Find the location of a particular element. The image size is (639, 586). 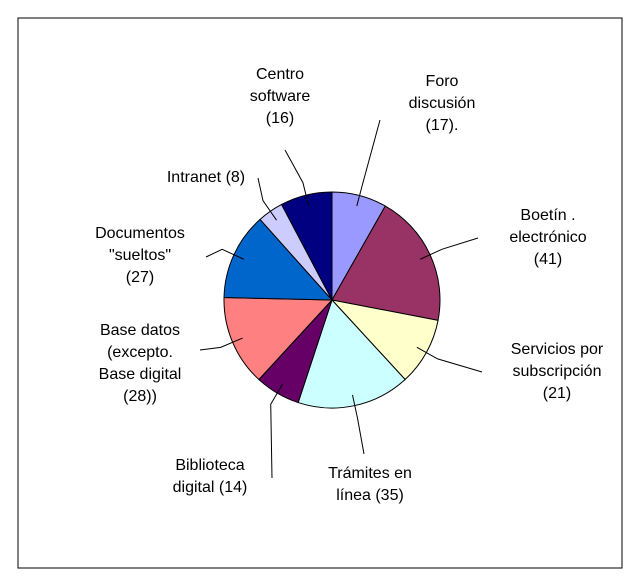

value-label: (8) is located at coordinates (236, 177).